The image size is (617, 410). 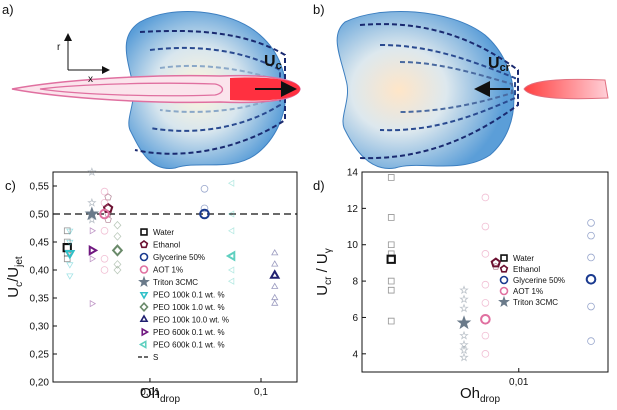 What do you see at coordinates (328, 280) in the screenshot?
I see `subscript: cr` at bounding box center [328, 280].